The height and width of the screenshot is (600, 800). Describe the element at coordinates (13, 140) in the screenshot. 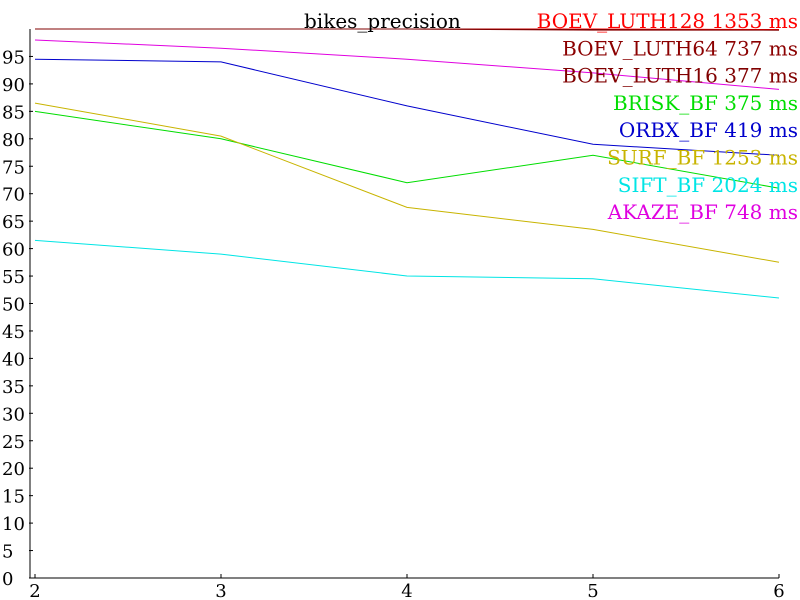

I see `y-tick-label: 80` at that location.